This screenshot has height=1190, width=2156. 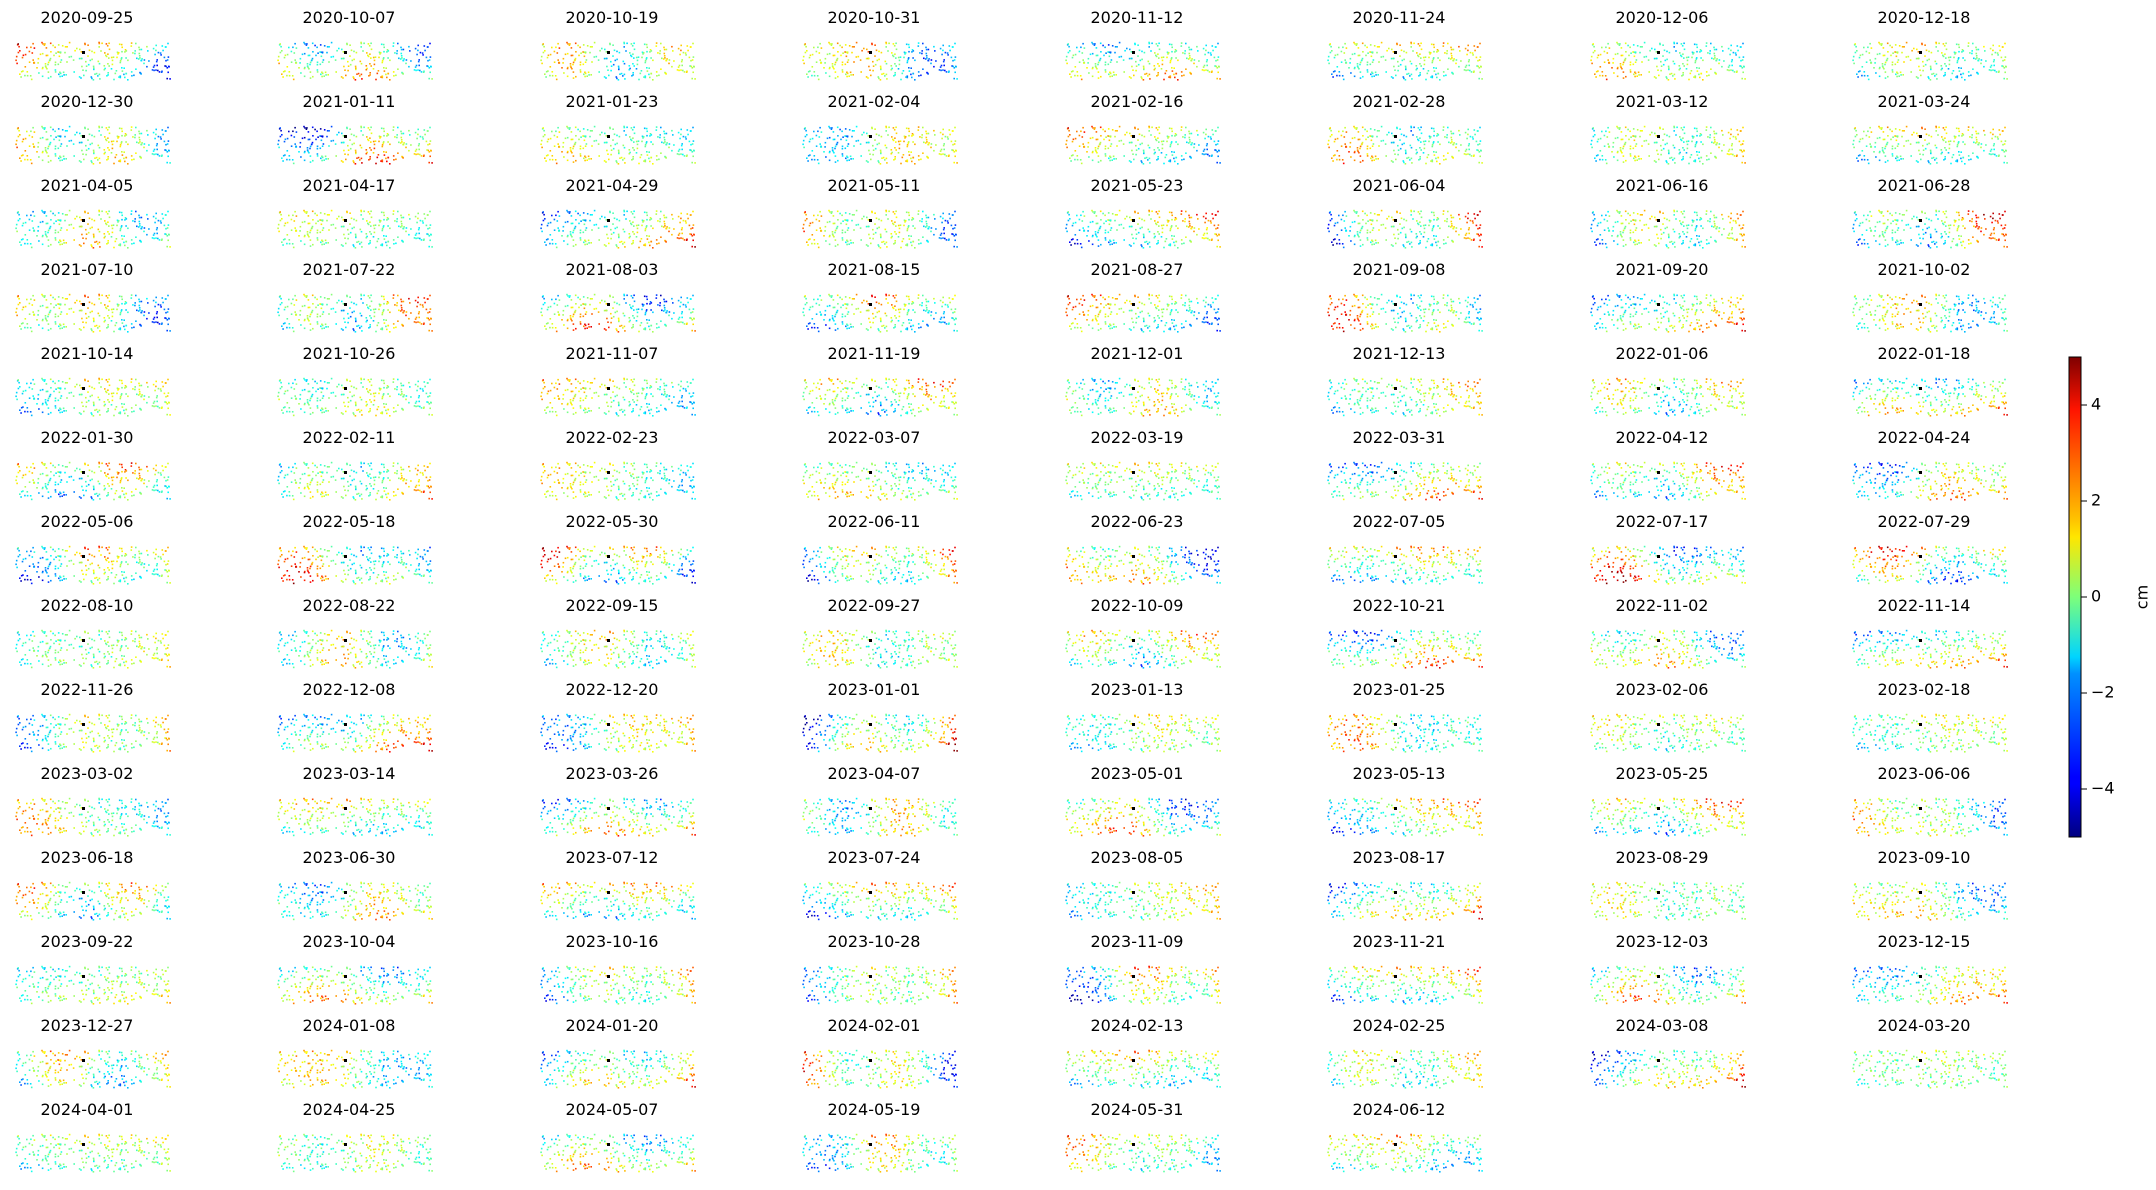 What do you see at coordinates (874, 941) in the screenshot?
I see `panel-title: 2023-10-28` at bounding box center [874, 941].